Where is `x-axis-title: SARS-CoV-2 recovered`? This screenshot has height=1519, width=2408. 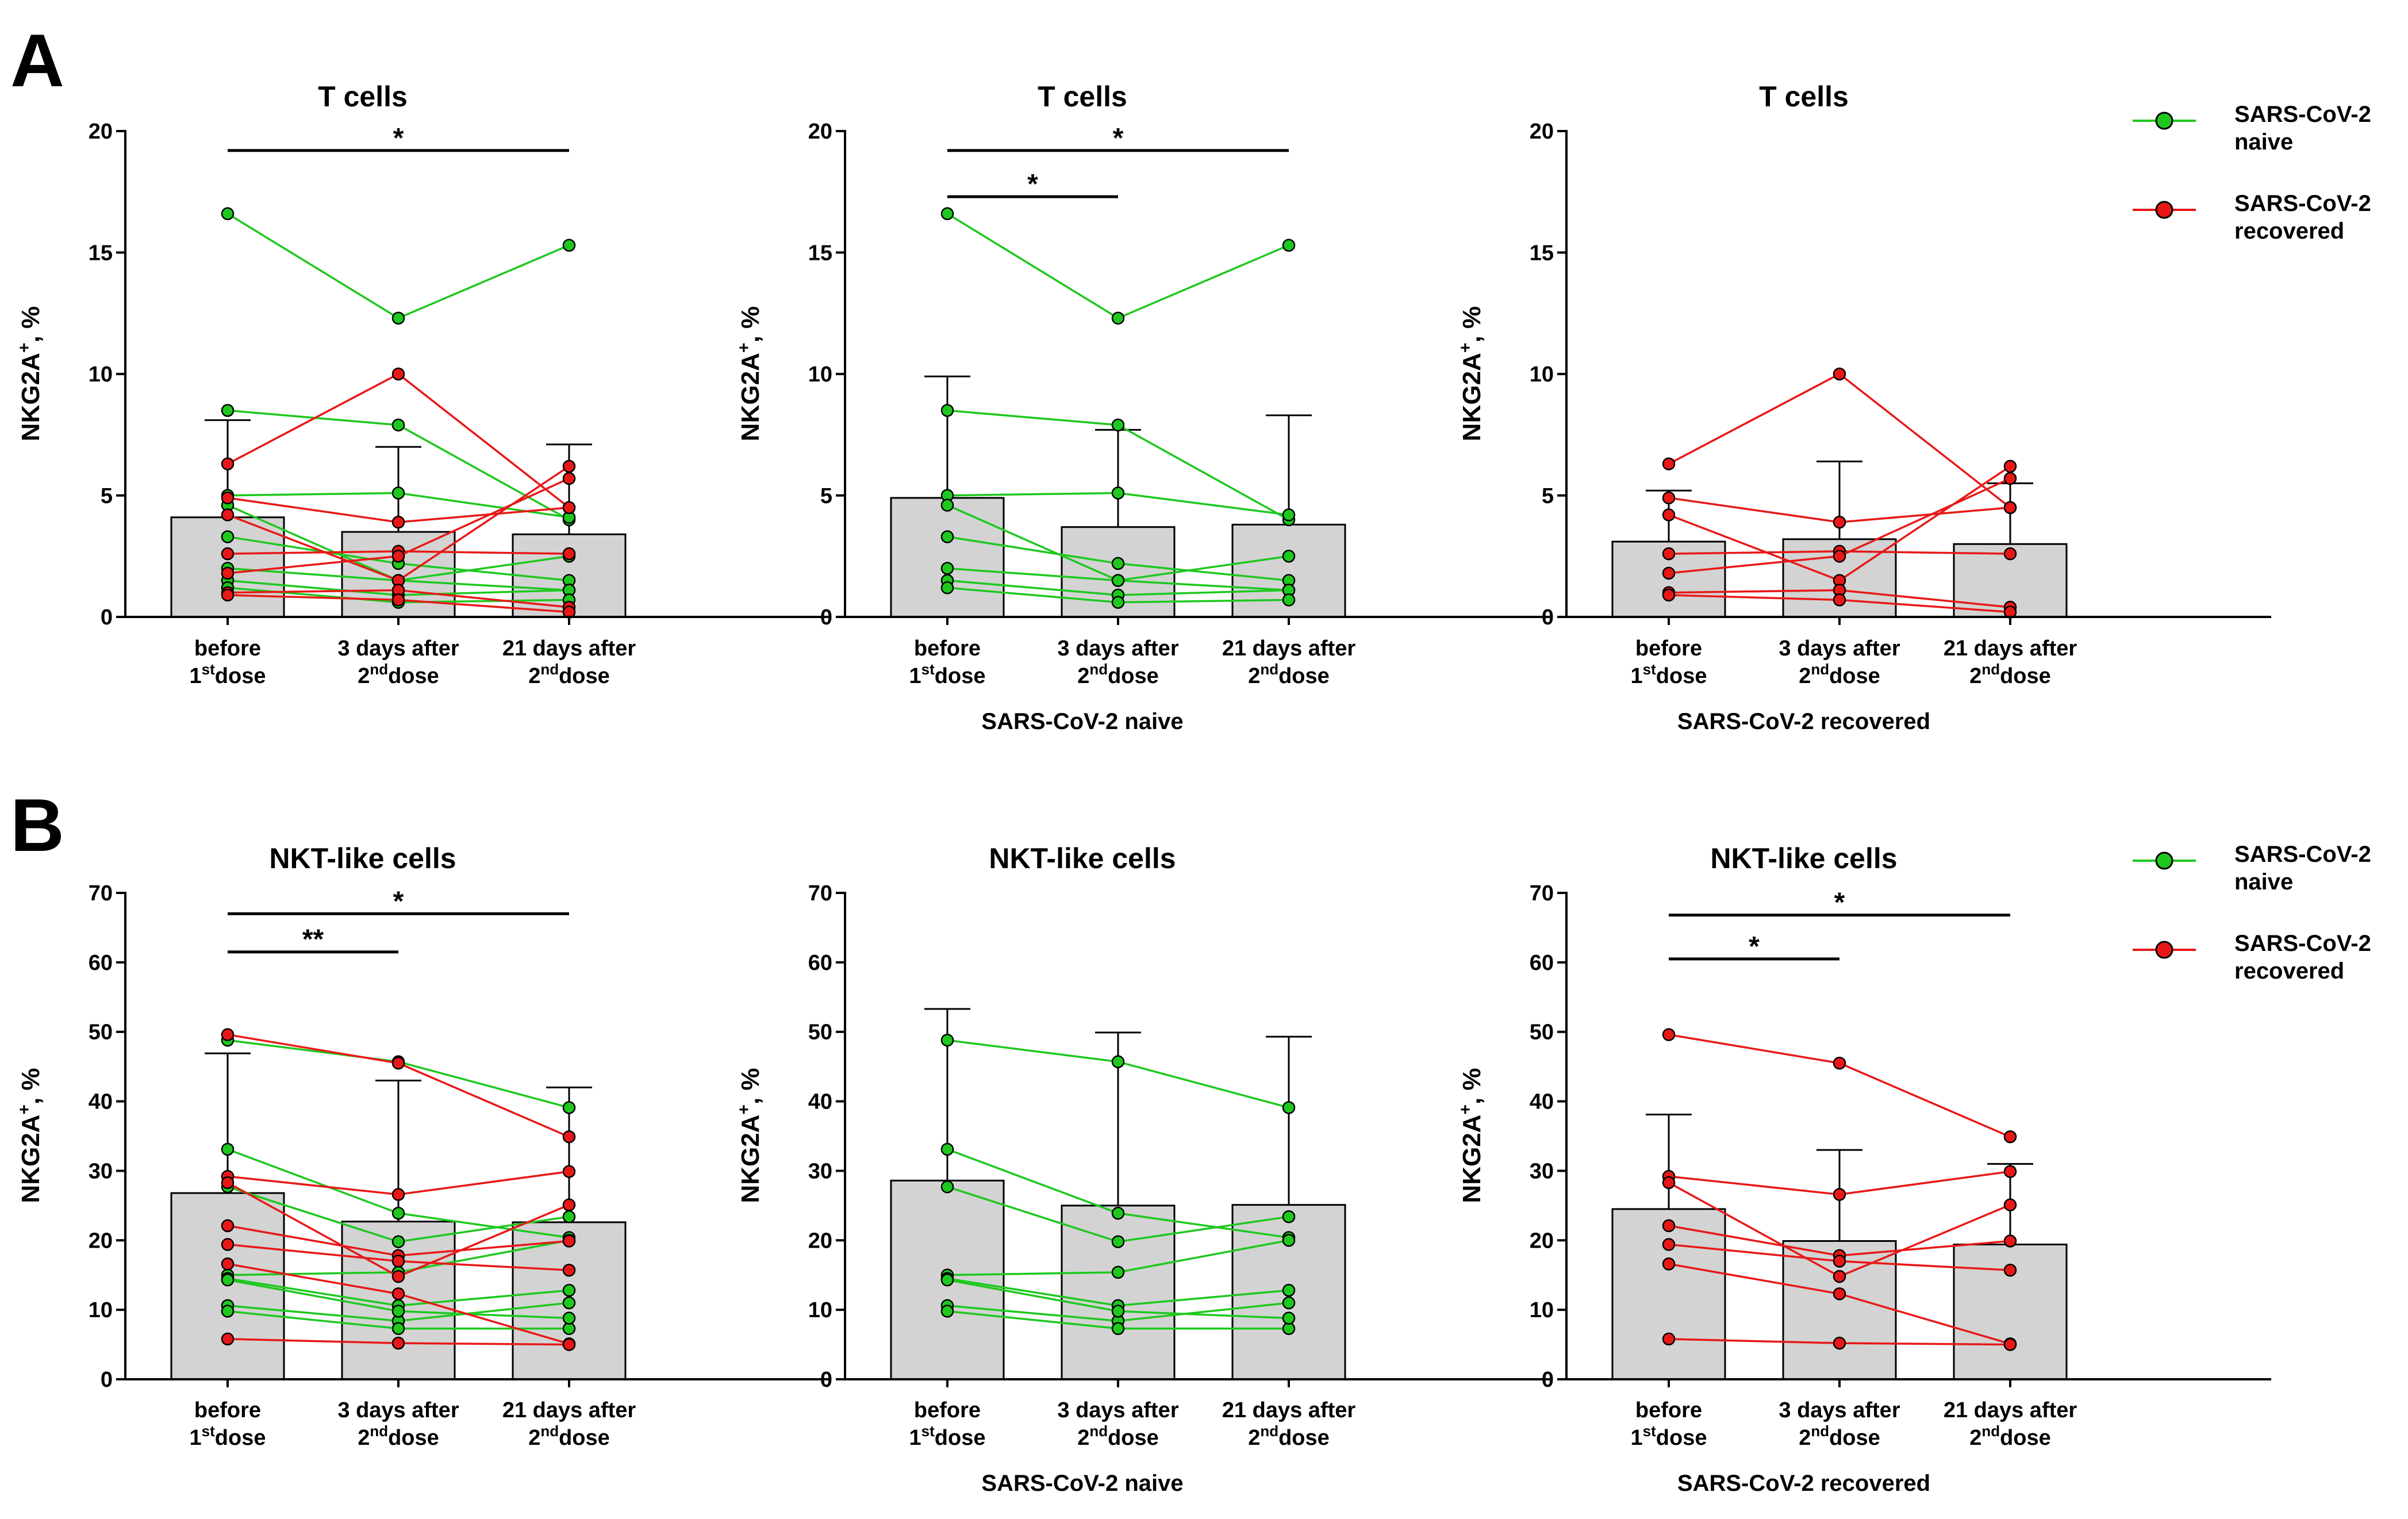 x-axis-title: SARS-CoV-2 recovered is located at coordinates (1803, 722).